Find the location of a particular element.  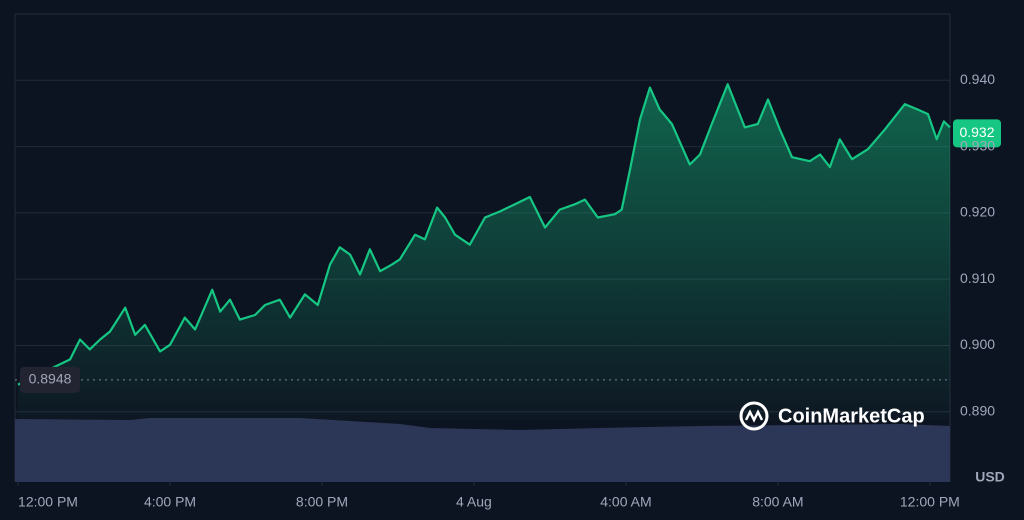

reference-badge is located at coordinates (50, 379).